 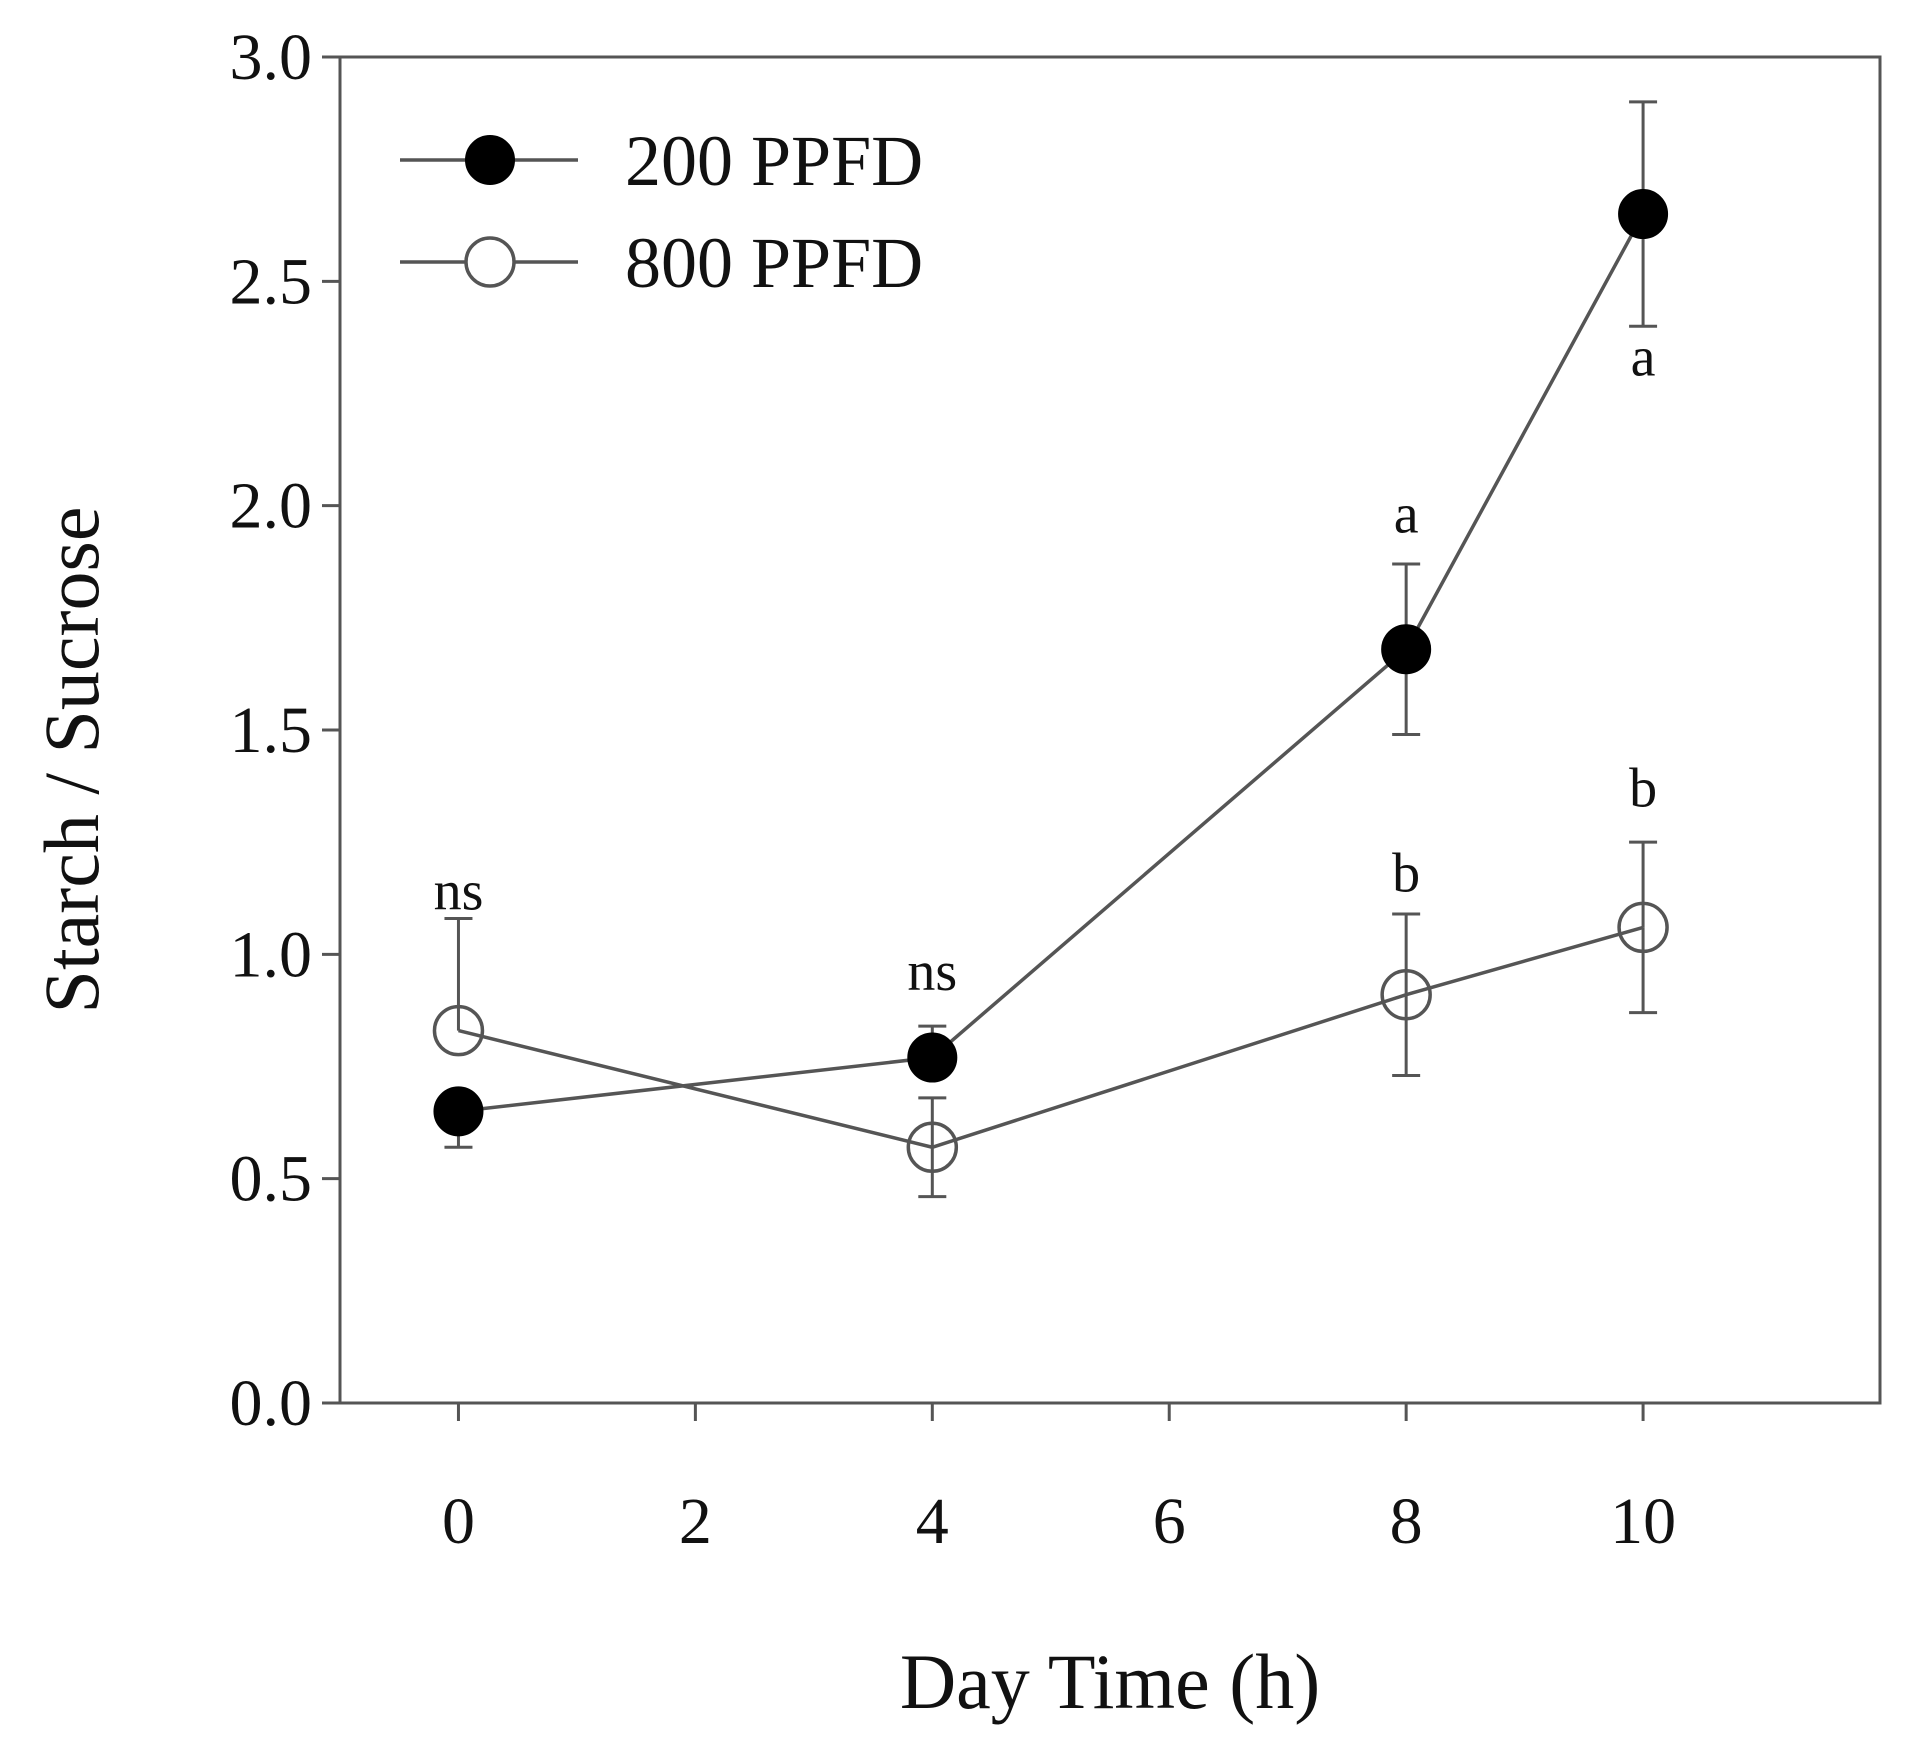 What do you see at coordinates (271, 730) in the screenshot?
I see `y-tick-label: 1.5` at bounding box center [271, 730].